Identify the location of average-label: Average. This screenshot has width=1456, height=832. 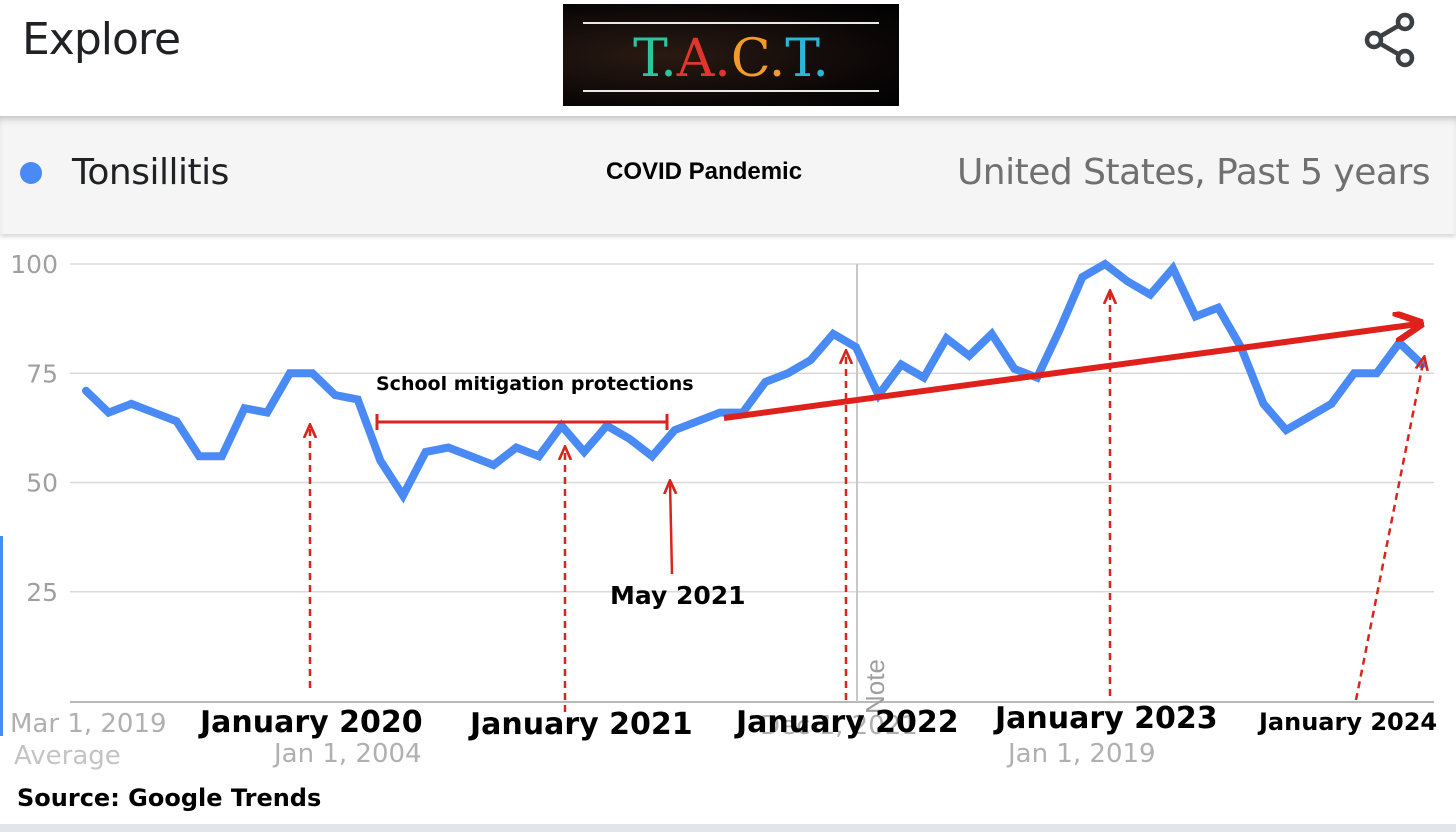
(67, 756).